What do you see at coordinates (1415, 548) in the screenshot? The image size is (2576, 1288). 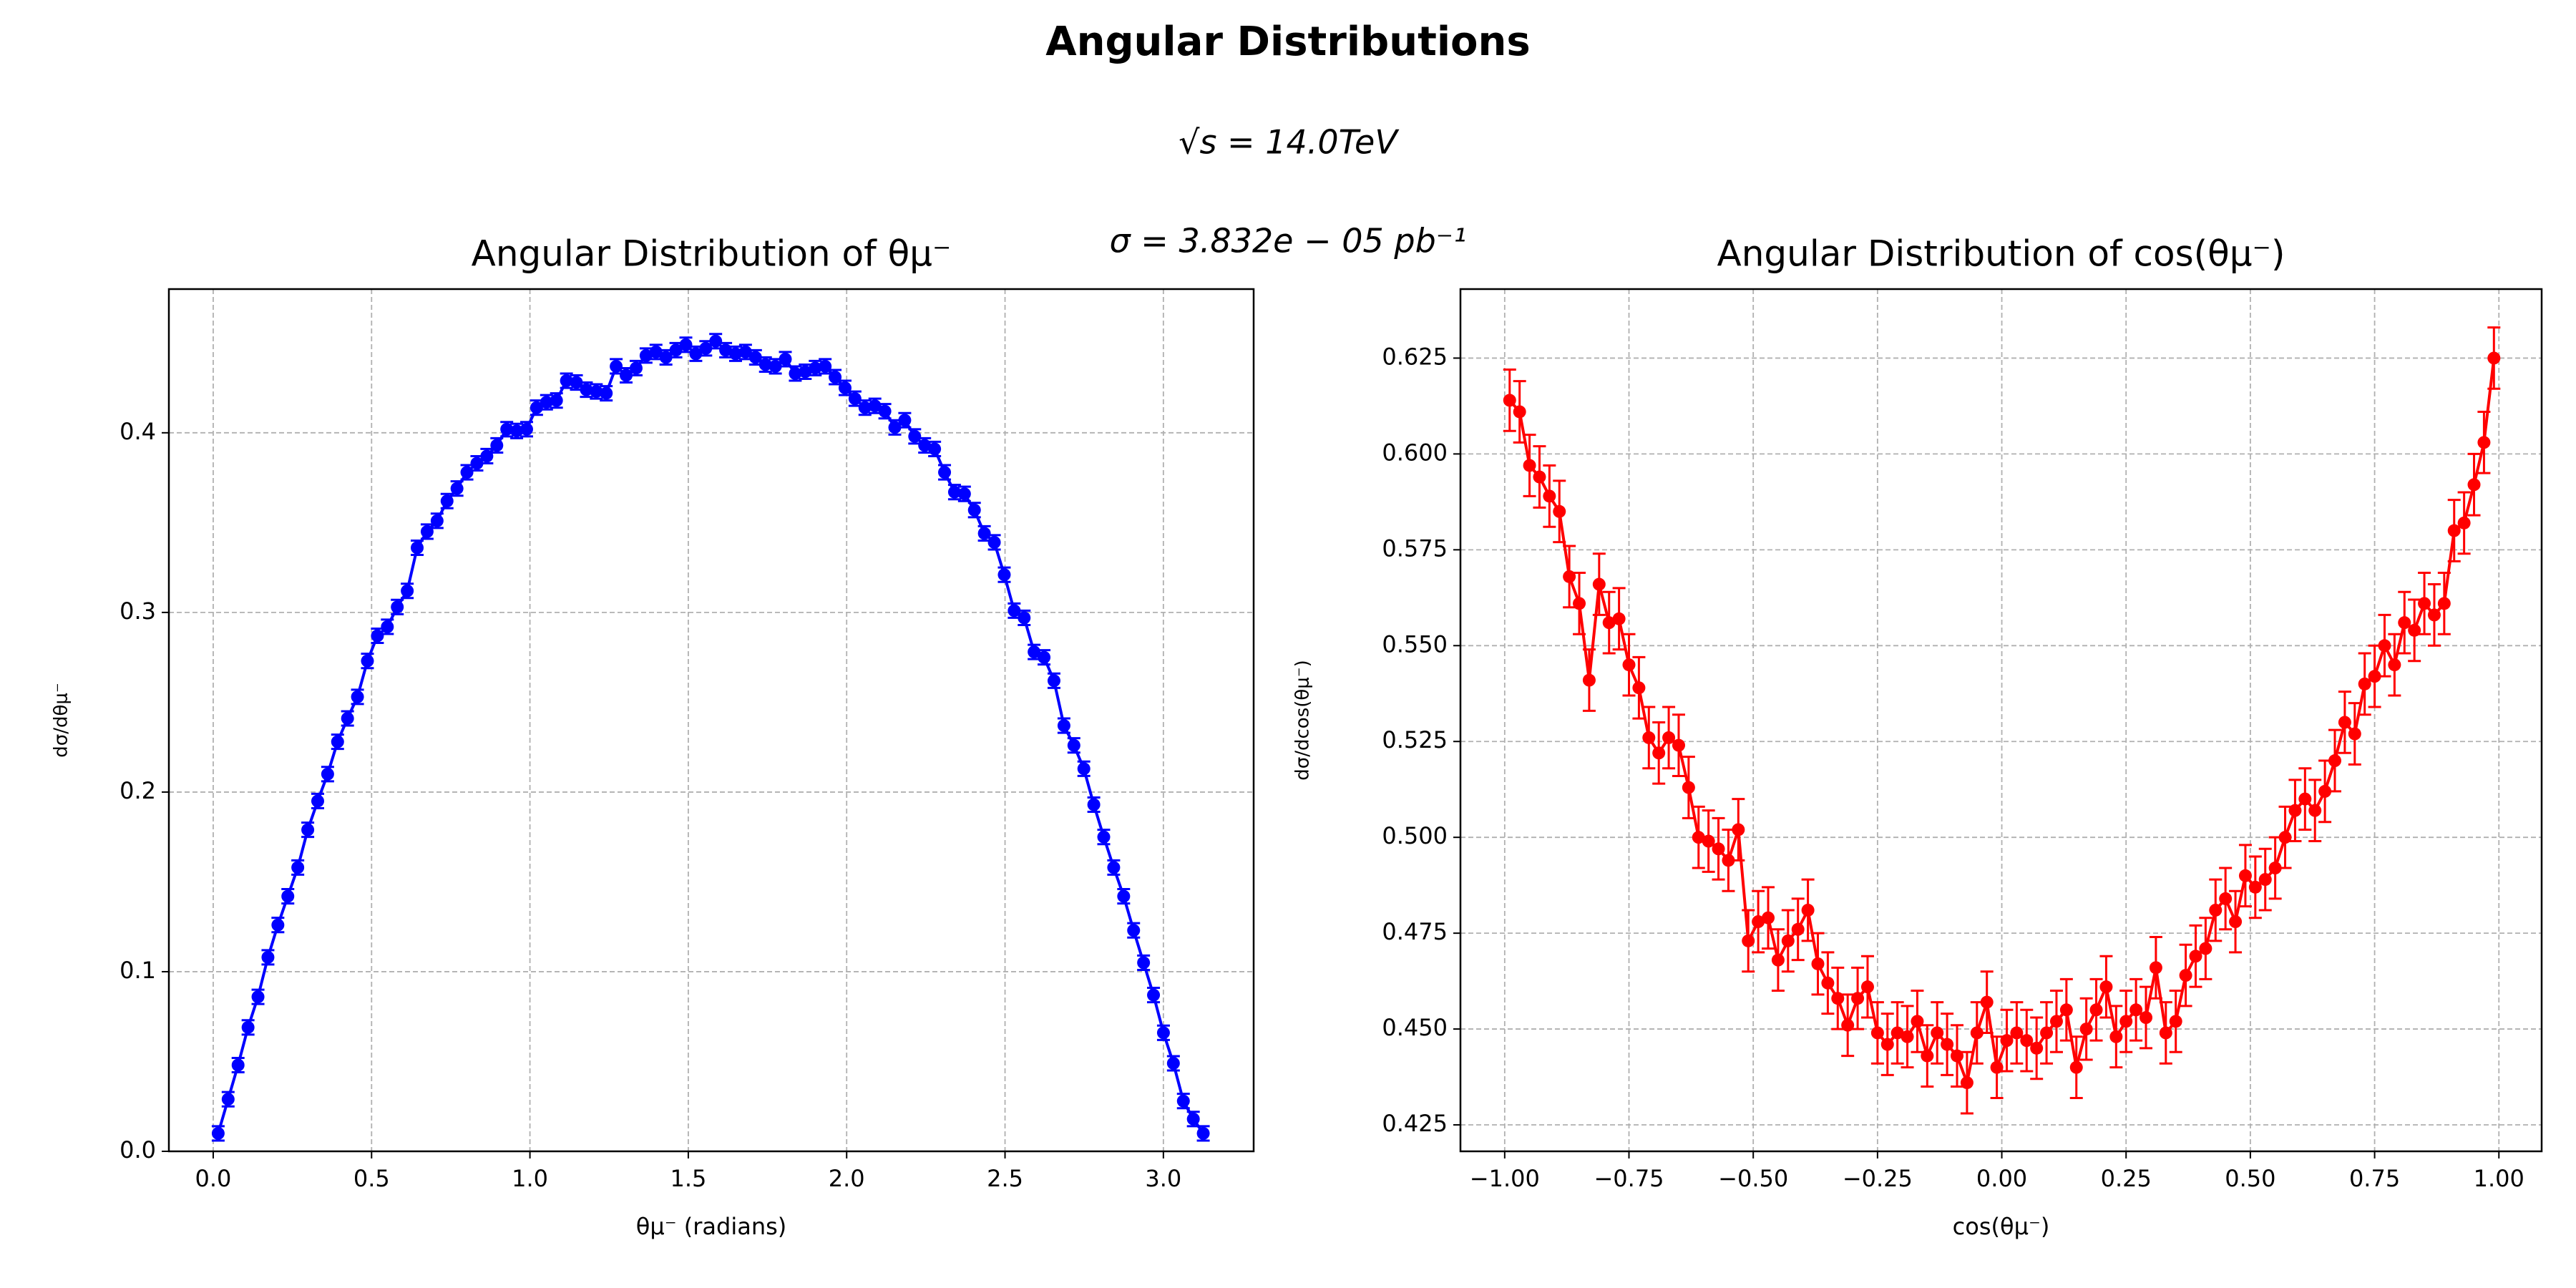 I see `y-tick-label: 0.575` at bounding box center [1415, 548].